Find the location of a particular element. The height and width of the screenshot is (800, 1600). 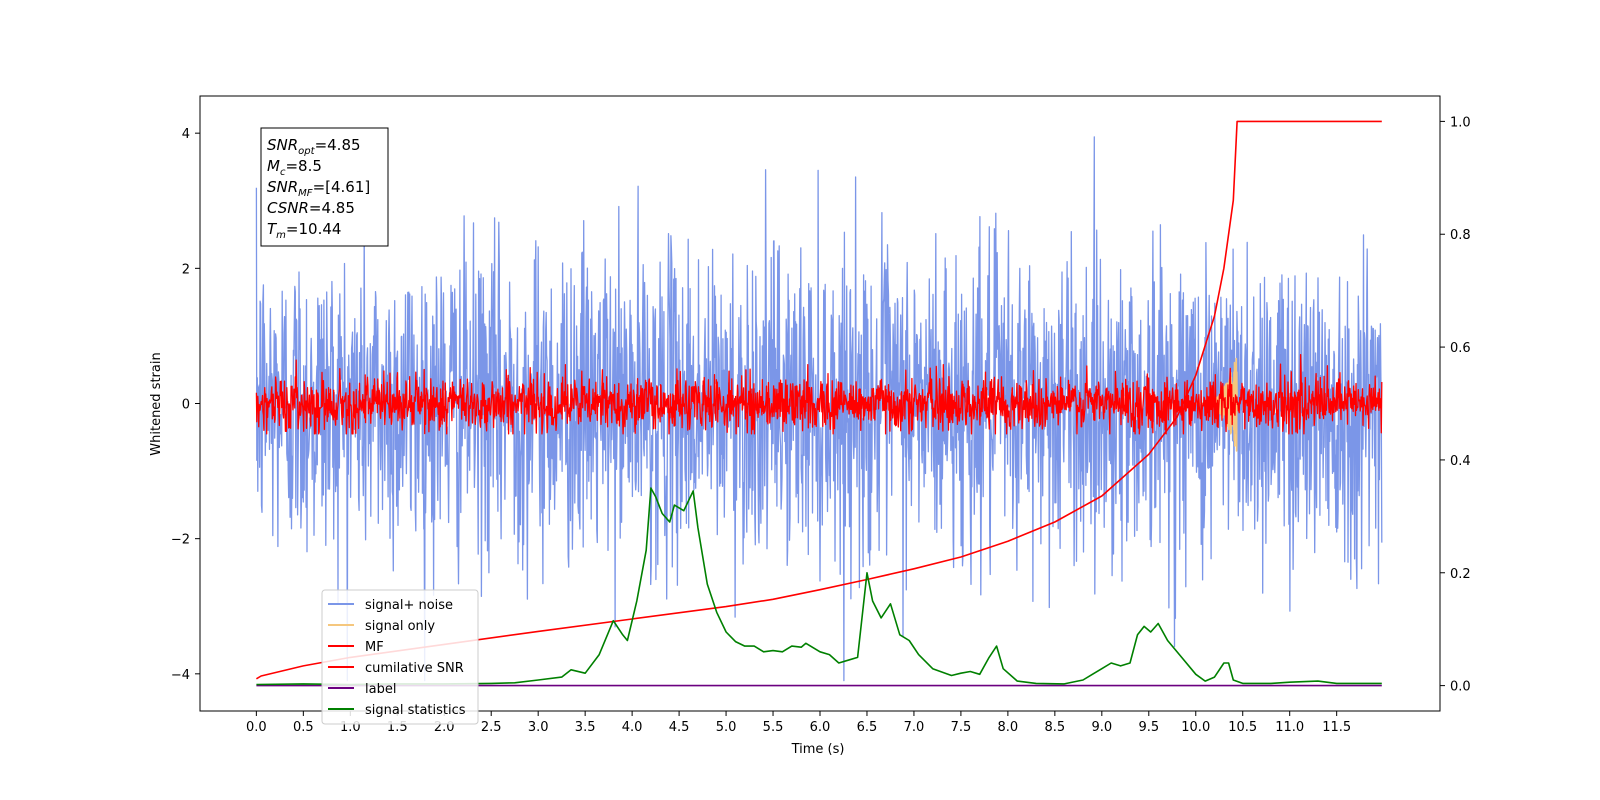

y-right-tick-label: 0.2 is located at coordinates (1460, 574).